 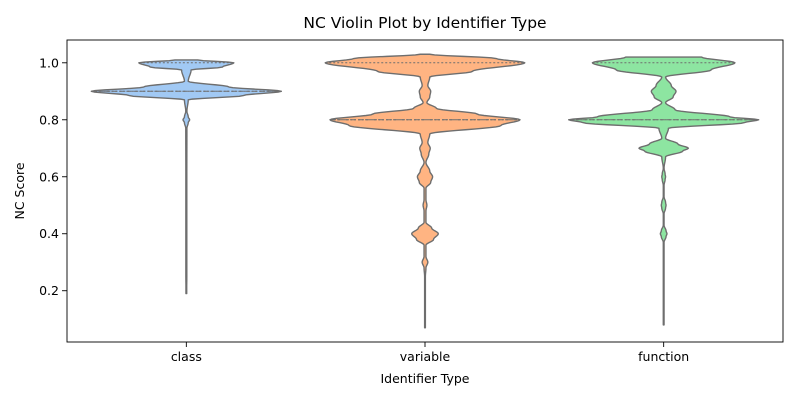 I want to click on y-tick-label: 0.8, so click(x=49, y=119).